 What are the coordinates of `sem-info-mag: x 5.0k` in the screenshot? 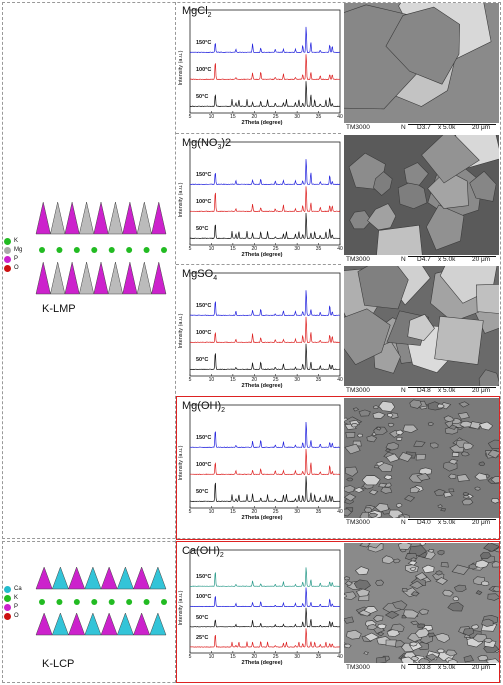 It's located at (447, 390).